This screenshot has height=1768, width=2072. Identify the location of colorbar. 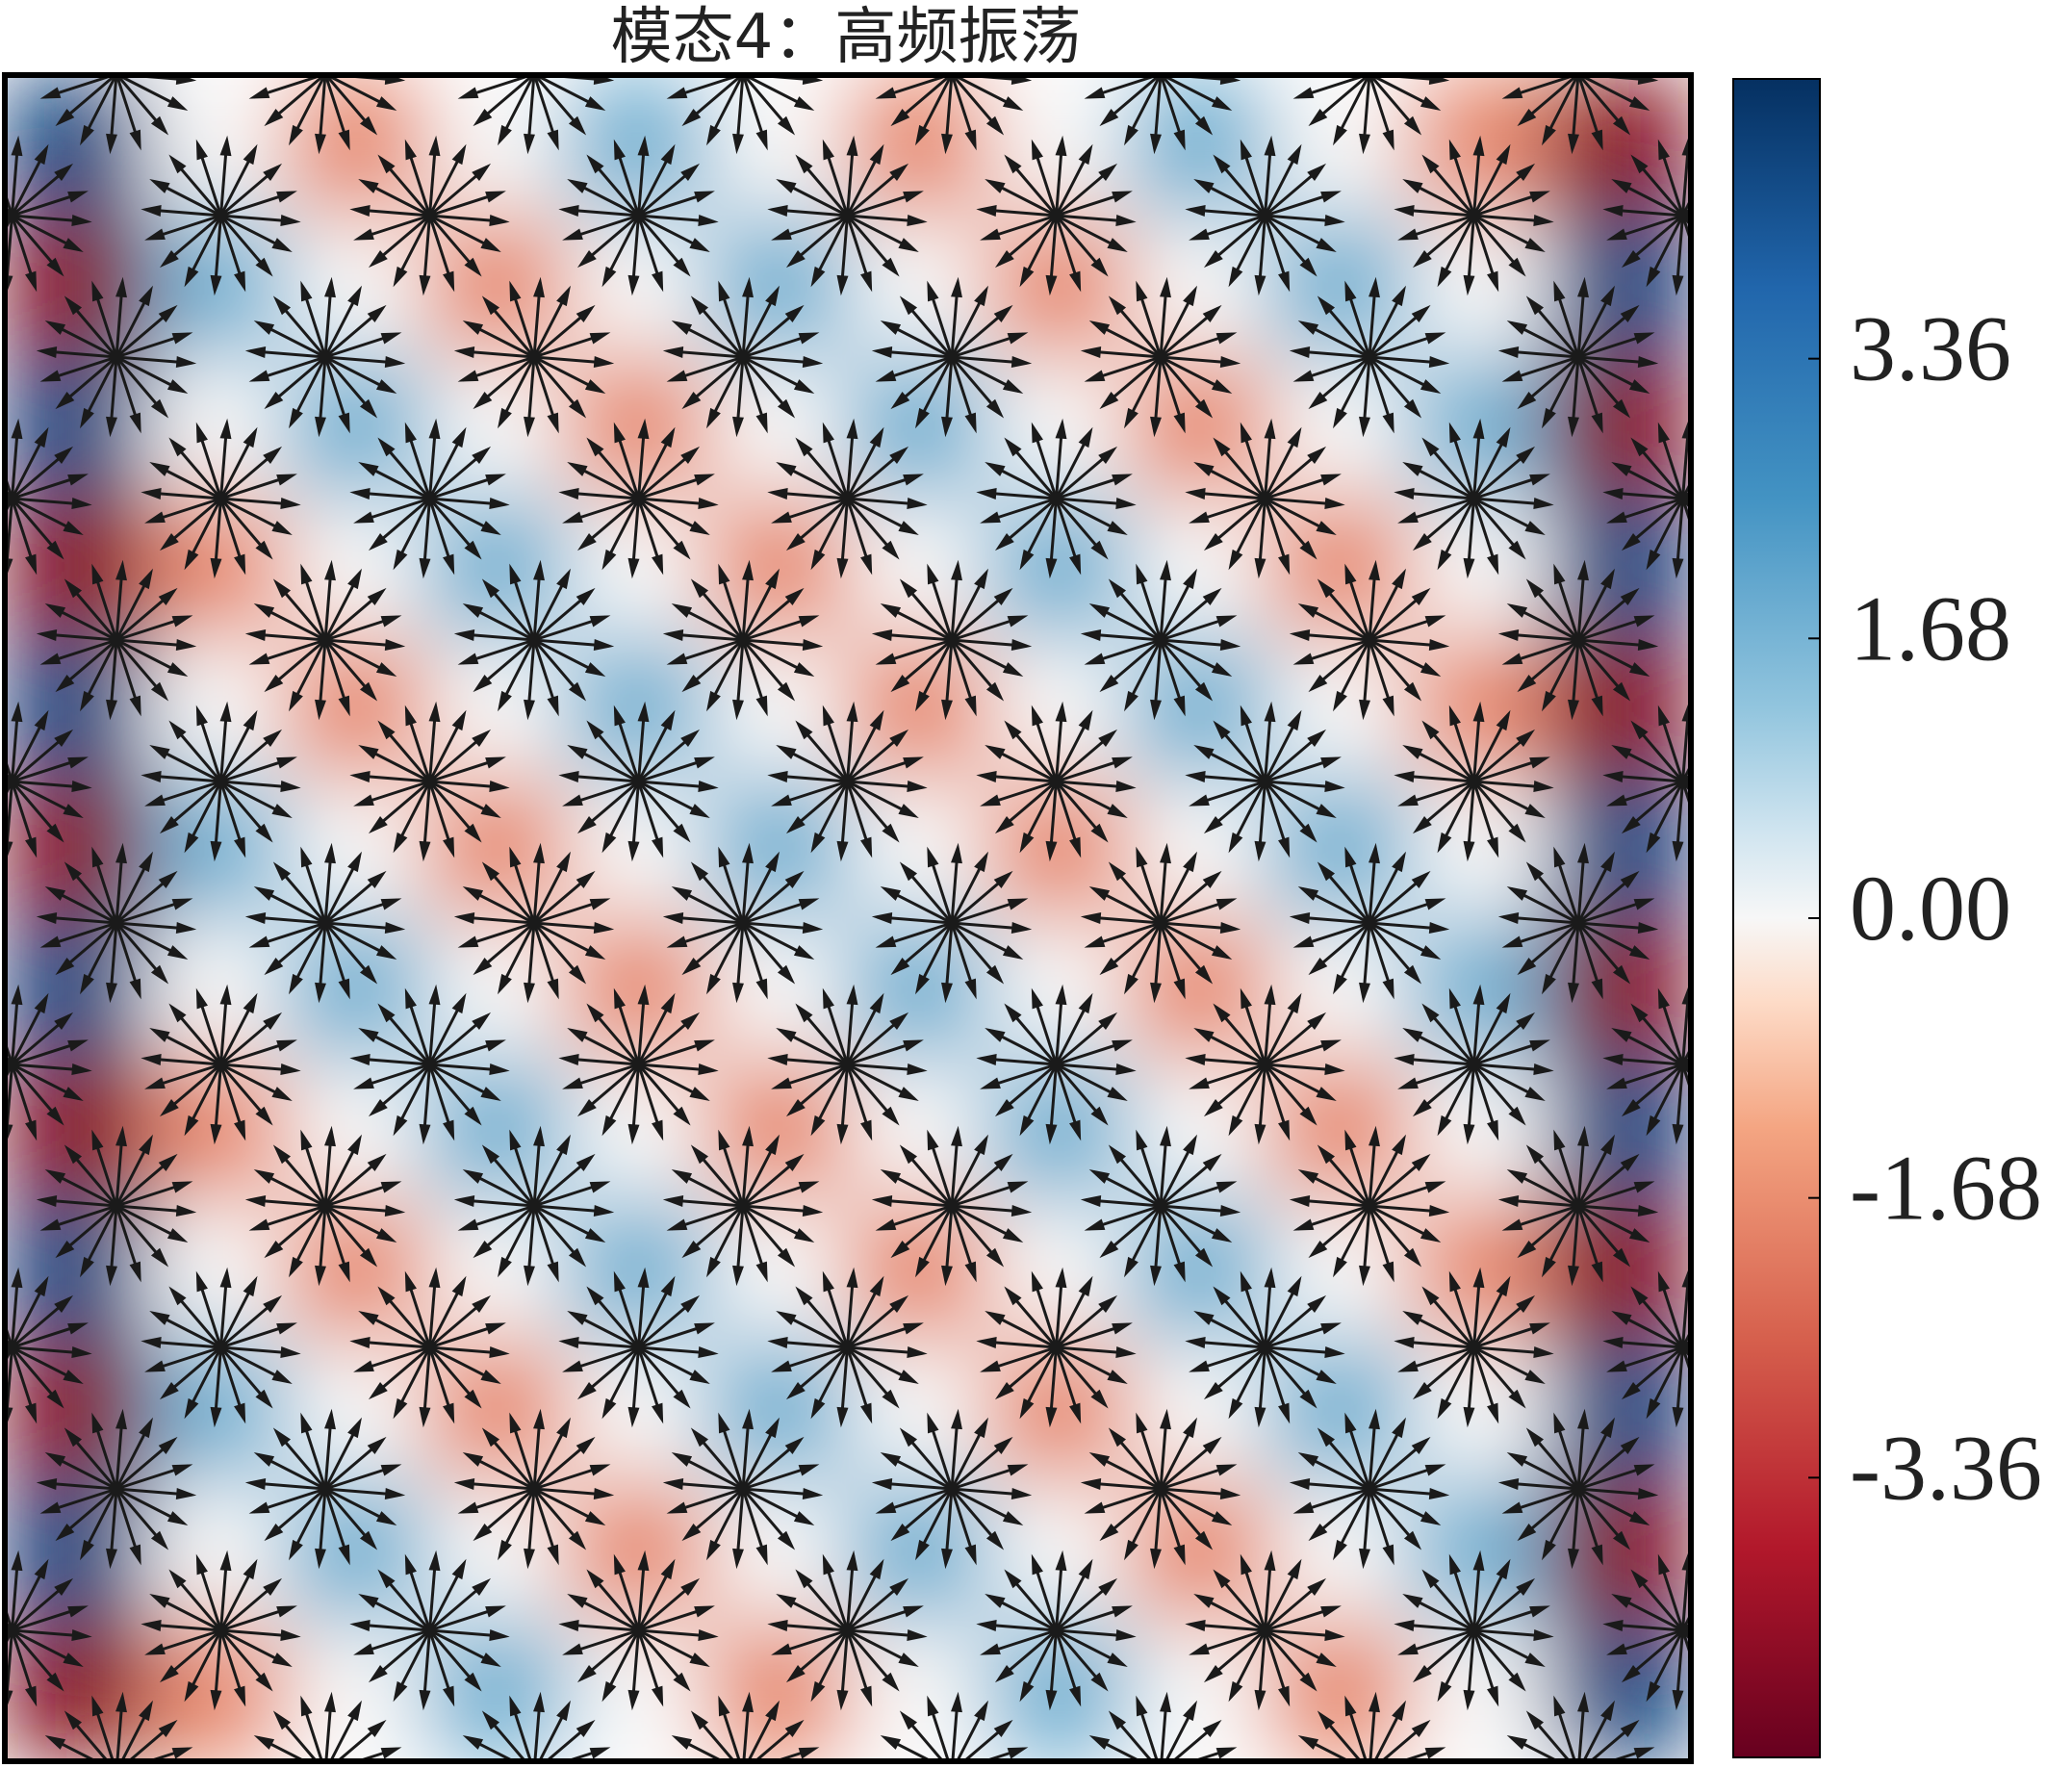
(1776, 918).